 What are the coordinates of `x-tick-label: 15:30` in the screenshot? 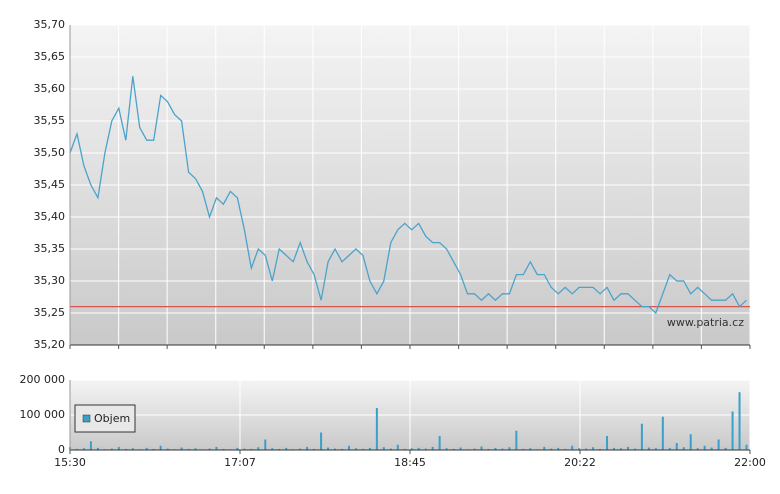 It's located at (70, 462).